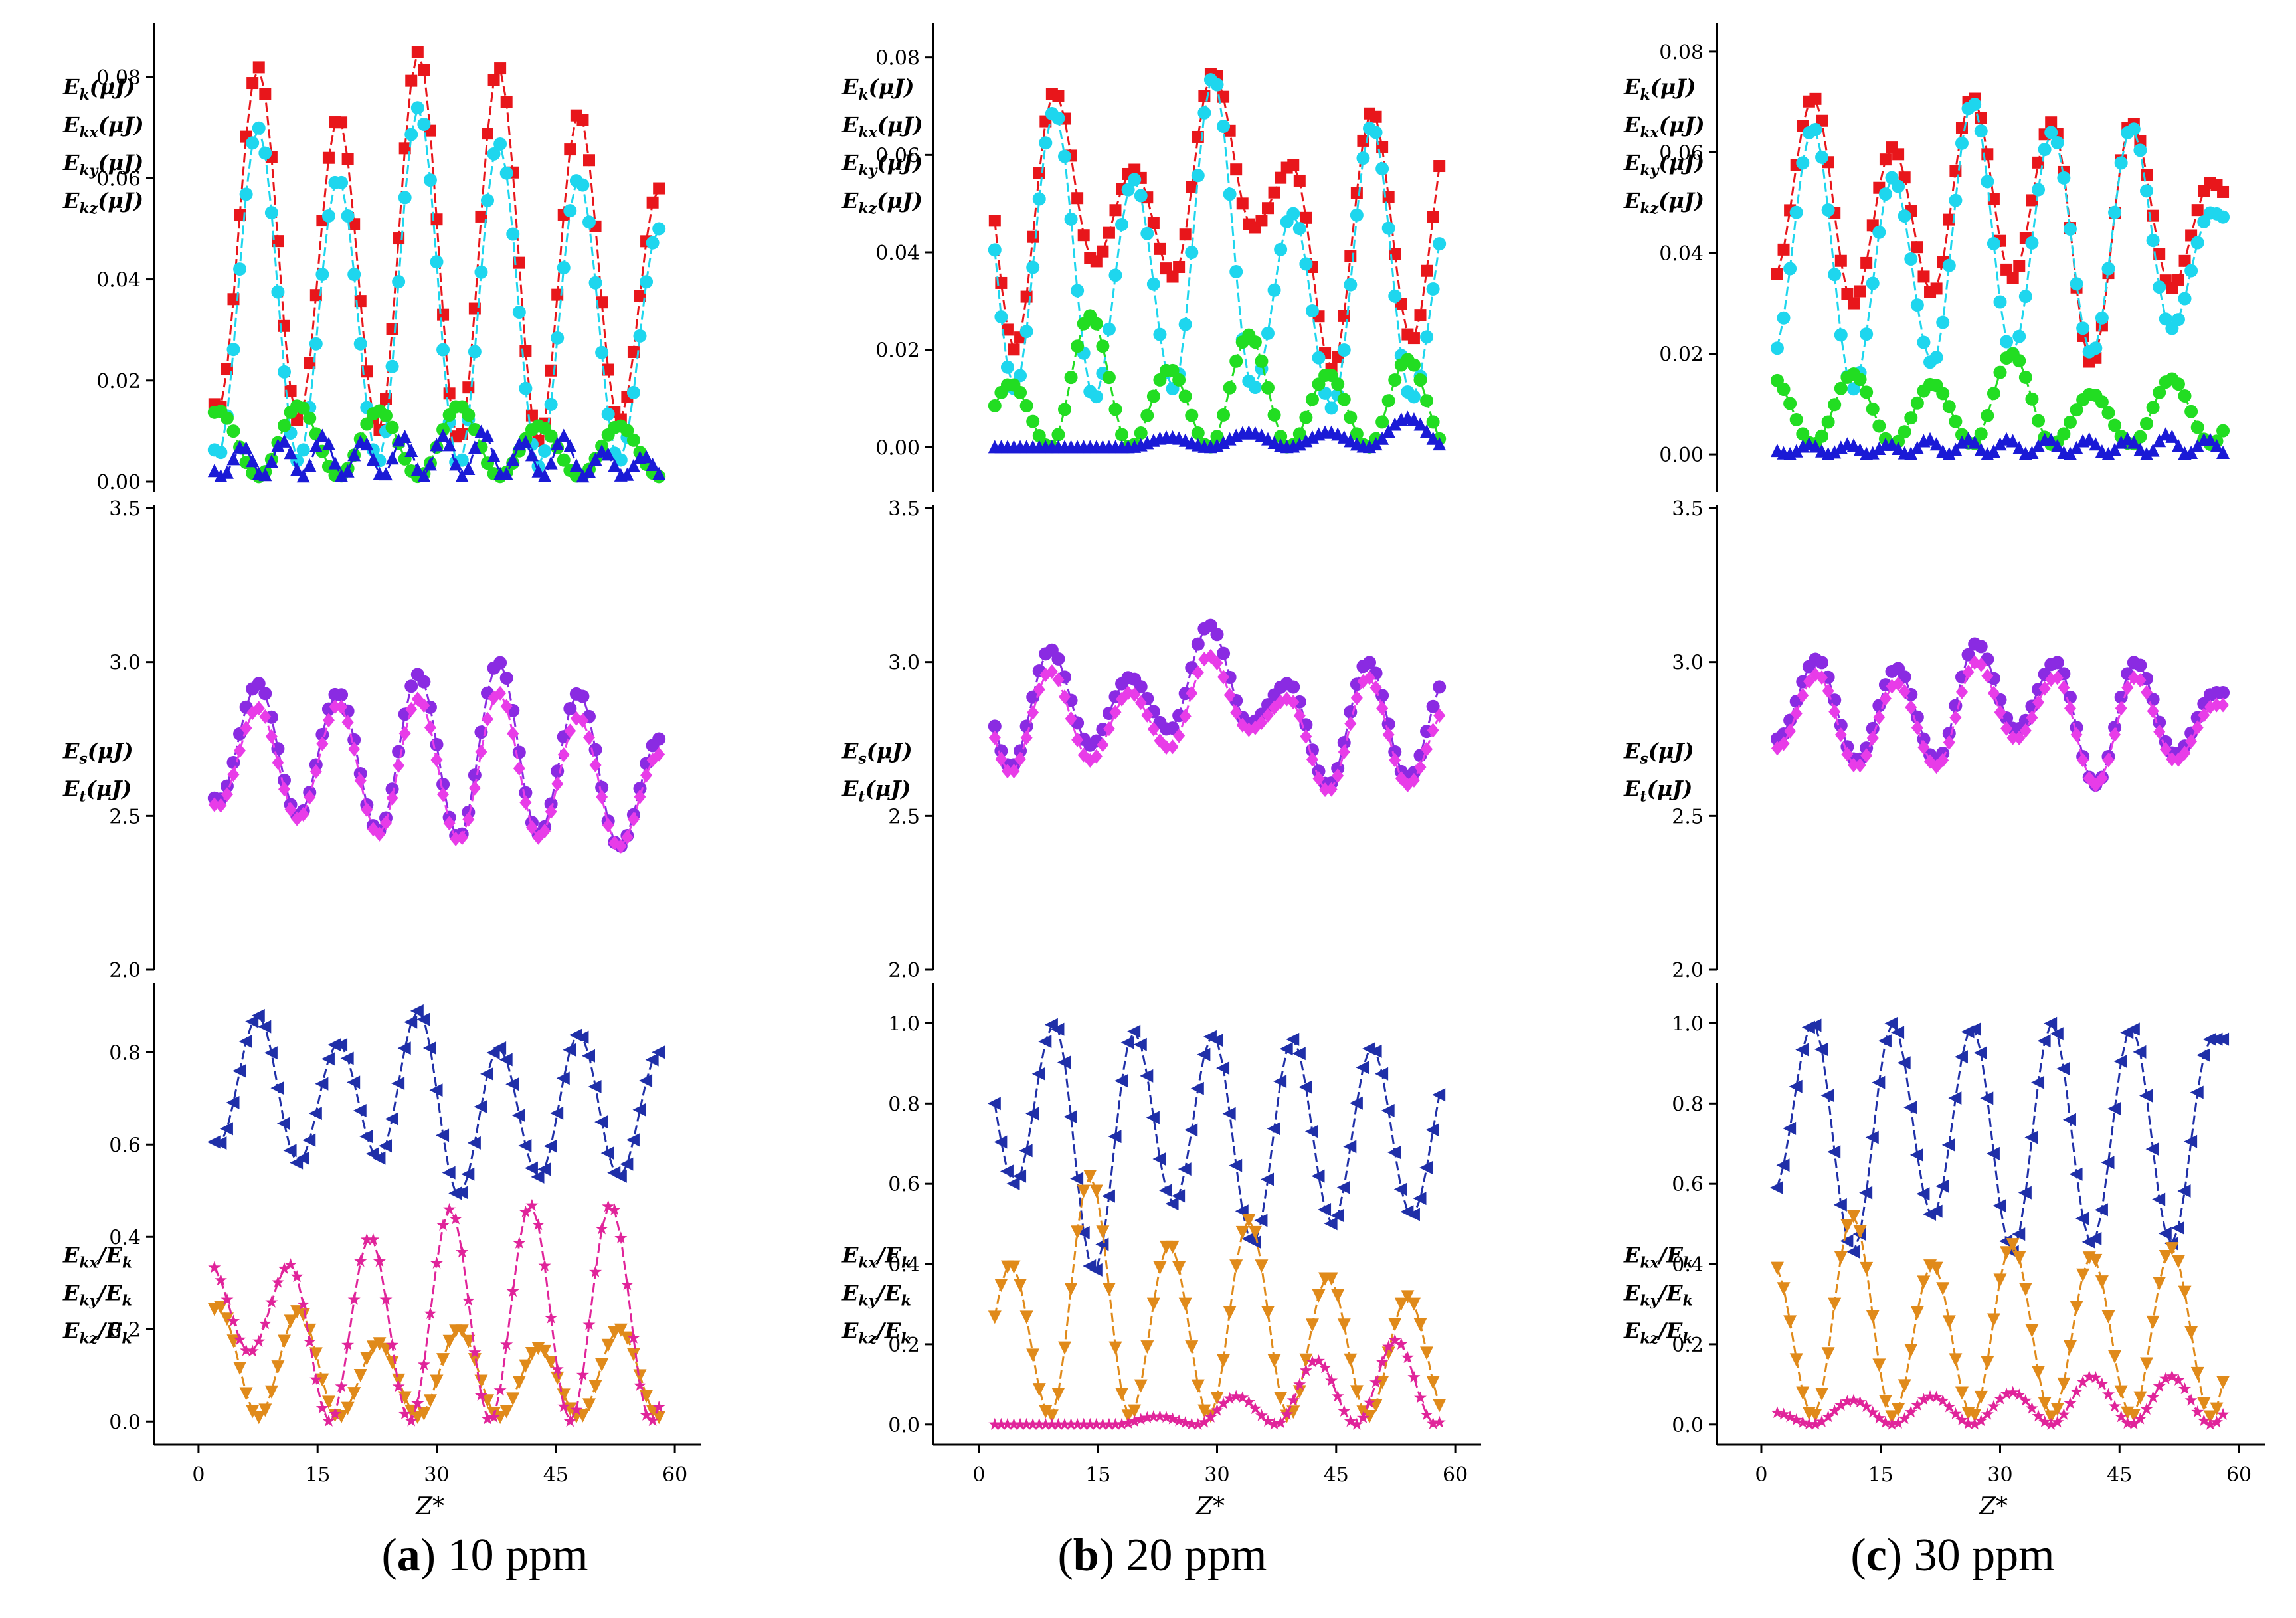 The height and width of the screenshot is (1618, 2296). What do you see at coordinates (850, 1331) in the screenshot?
I see `y-label-part: E` at bounding box center [850, 1331].